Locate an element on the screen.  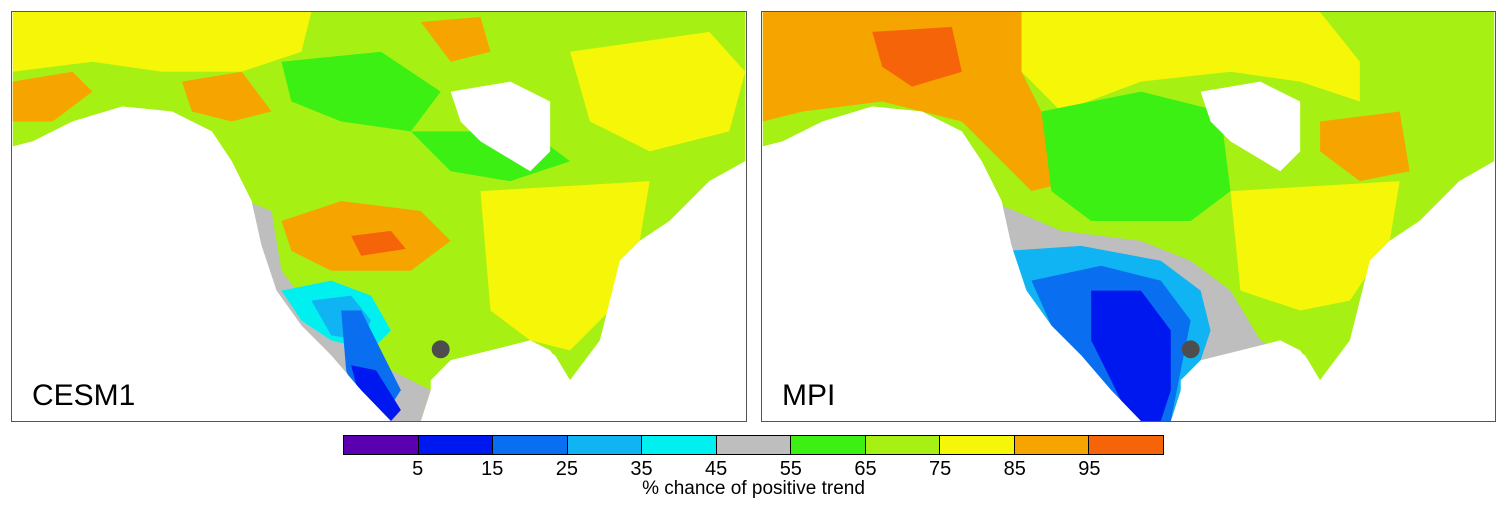
panel-label-mpi: MPI is located at coordinates (809, 395).